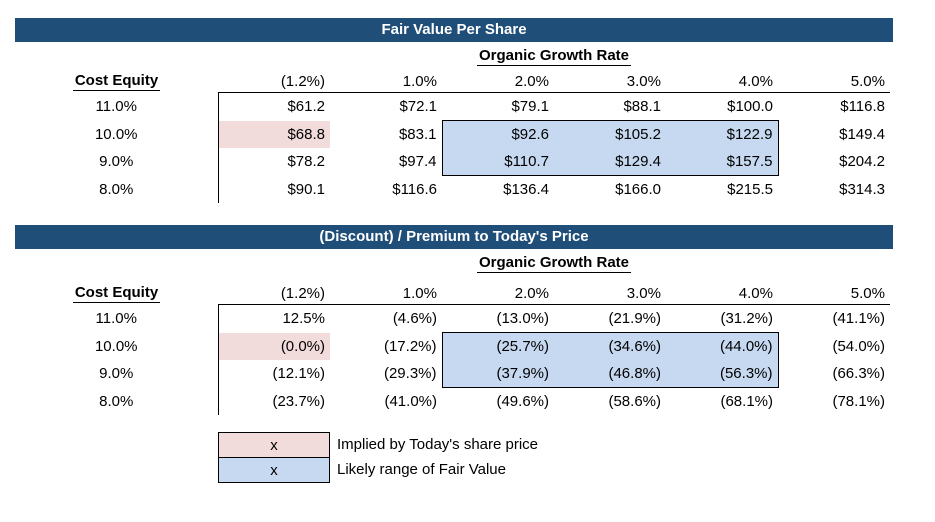  What do you see at coordinates (746, 401) in the screenshot?
I see `value-cell: (68.1%)` at bounding box center [746, 401].